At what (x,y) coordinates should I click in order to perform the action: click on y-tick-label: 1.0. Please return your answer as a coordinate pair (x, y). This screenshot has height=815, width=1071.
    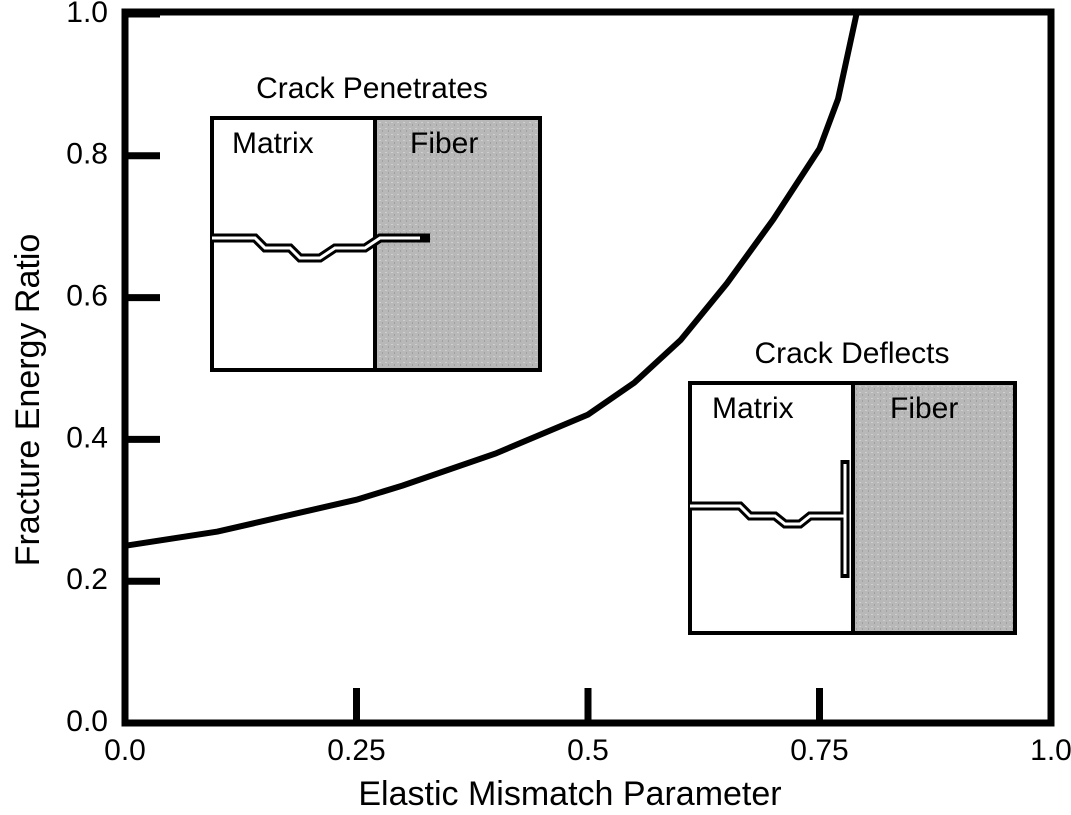
    Looking at the image, I should click on (87, 14).